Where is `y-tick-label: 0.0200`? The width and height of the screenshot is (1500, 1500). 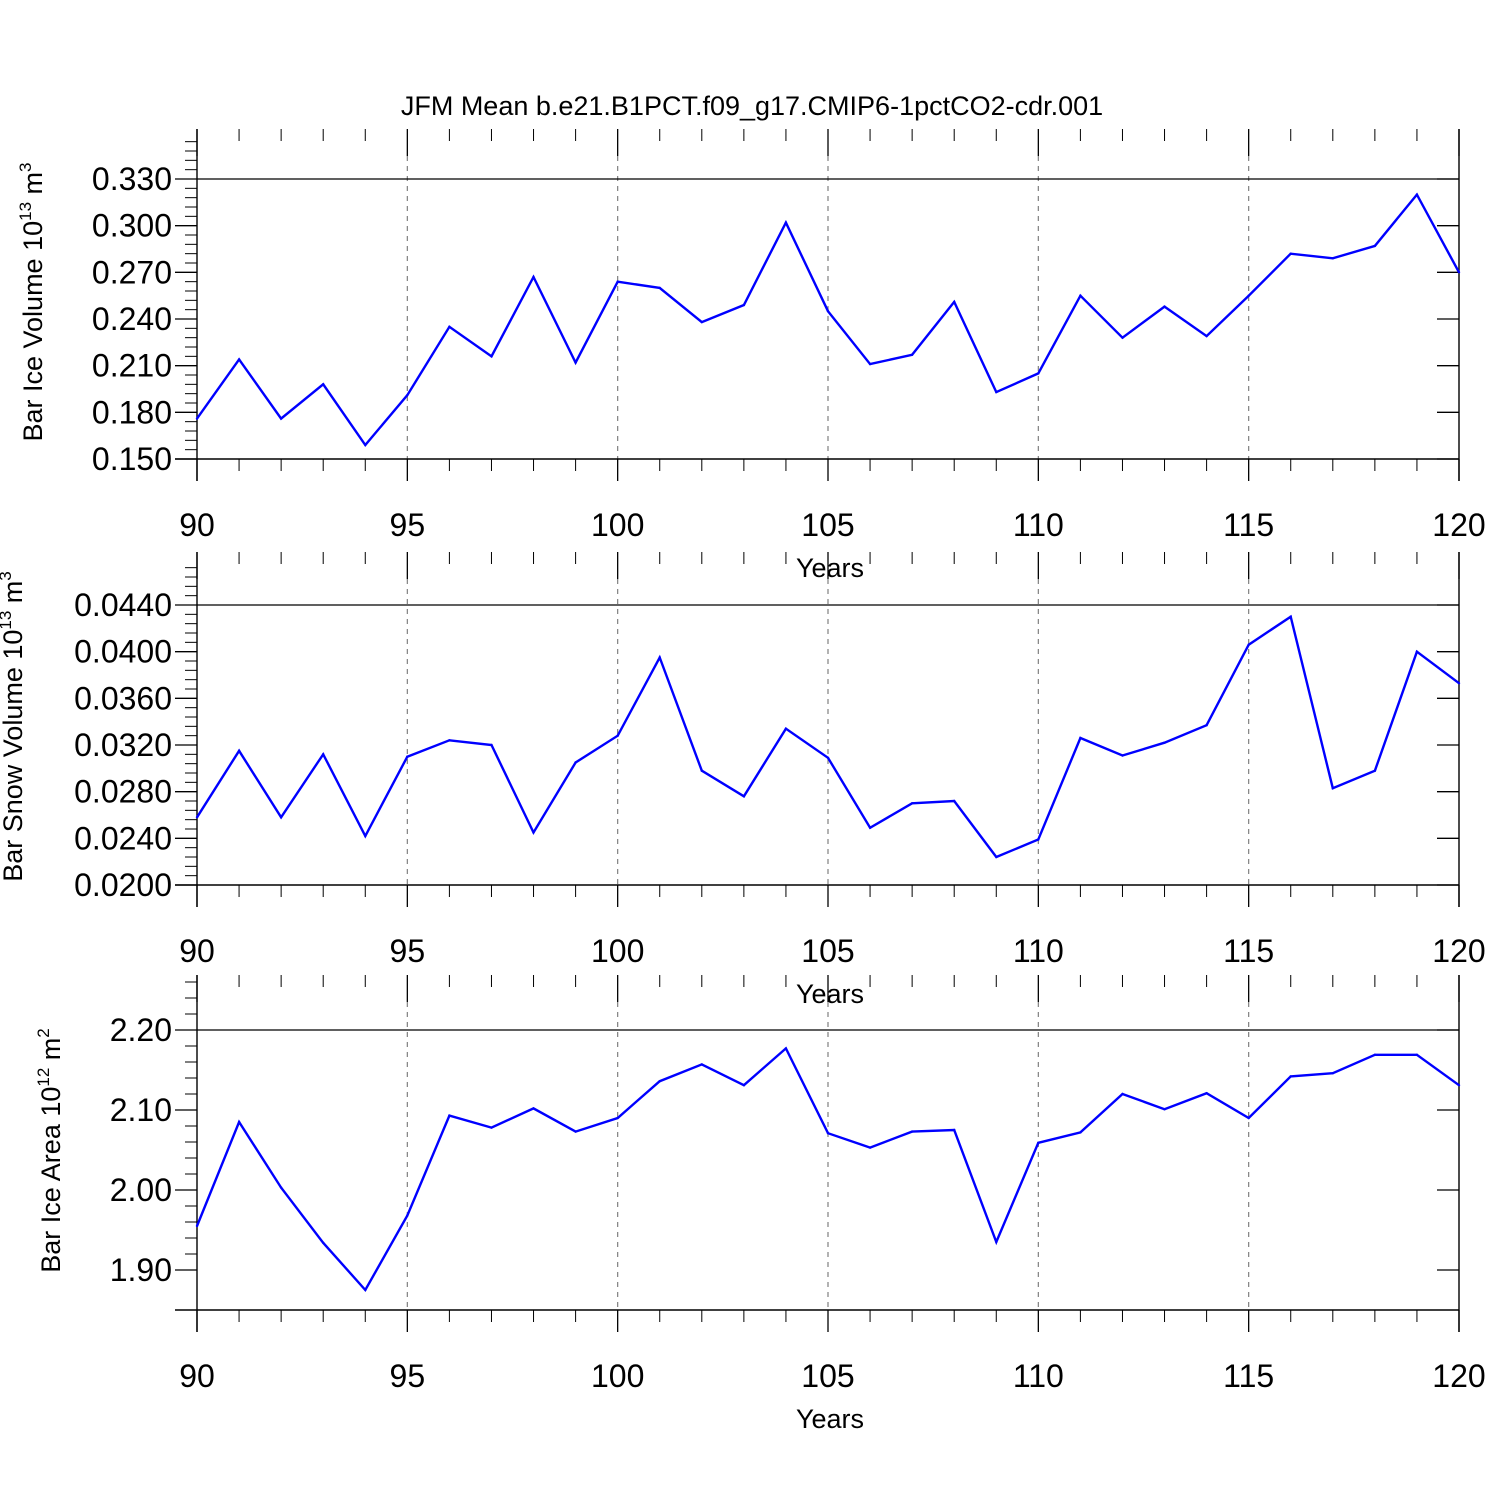 y-tick-label: 0.0200 is located at coordinates (123, 885).